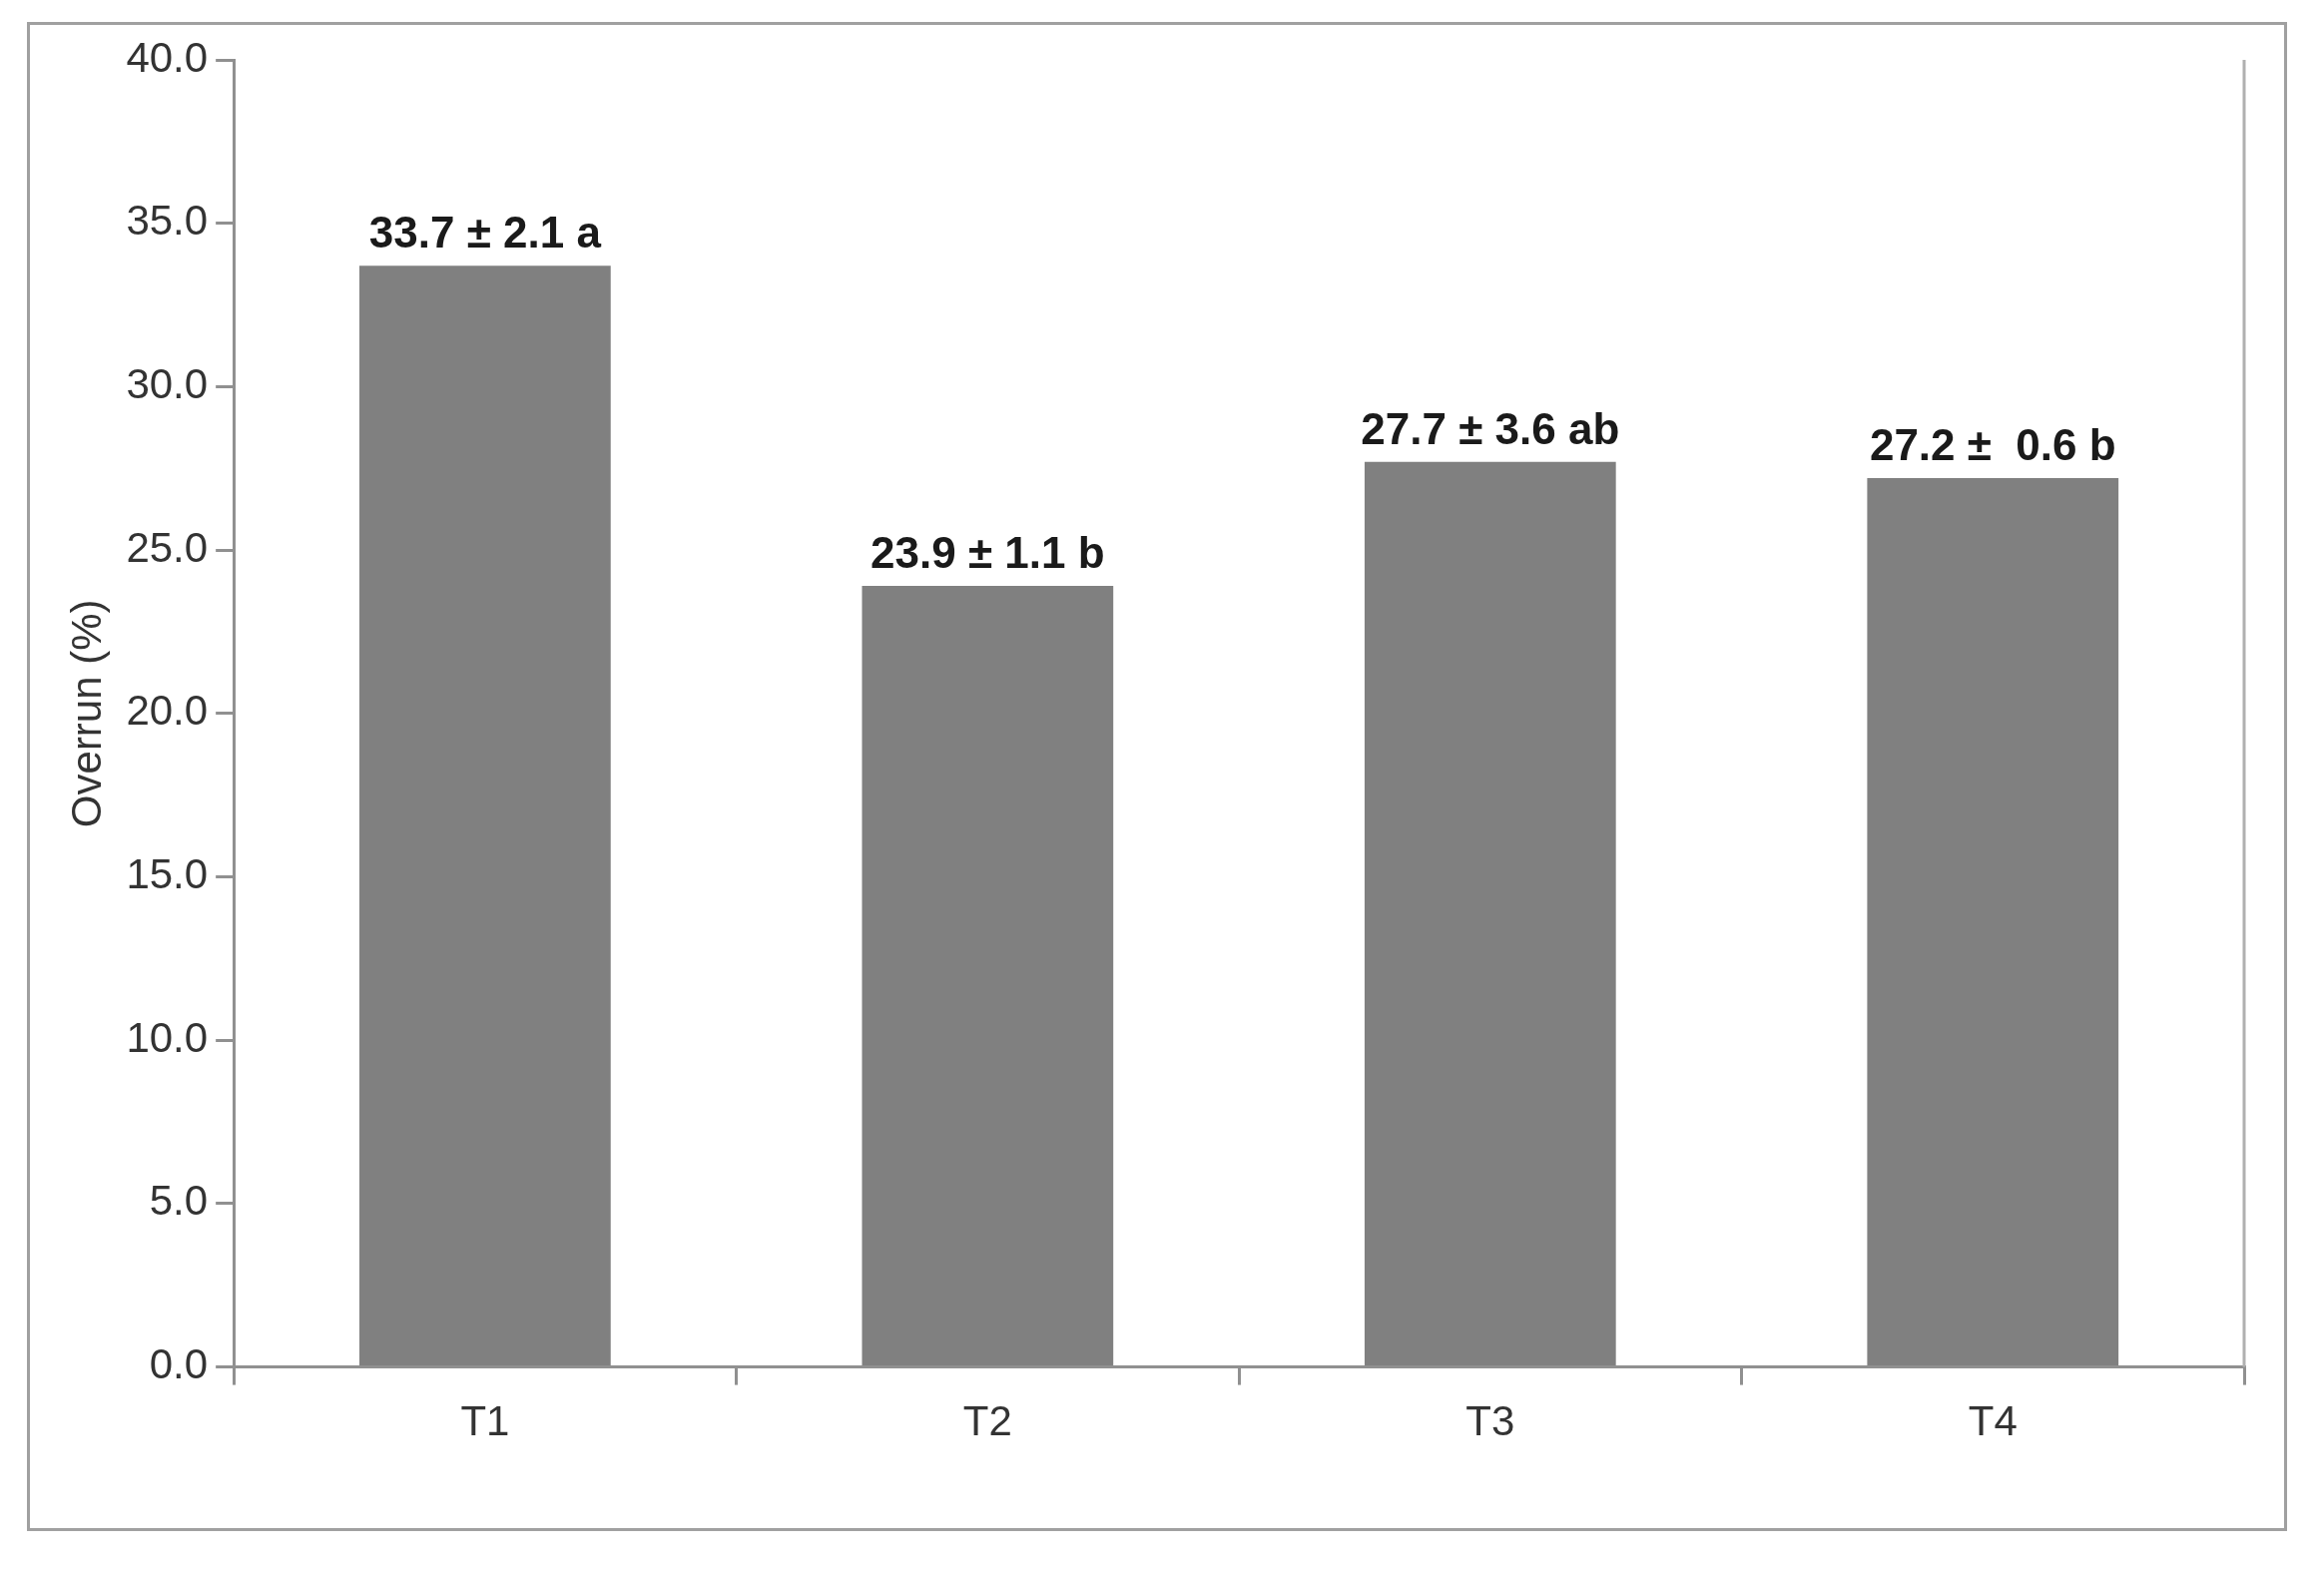 Image resolution: width=2324 pixels, height=1573 pixels. Describe the element at coordinates (168, 221) in the screenshot. I see `y-tick-label: 35.0` at that location.